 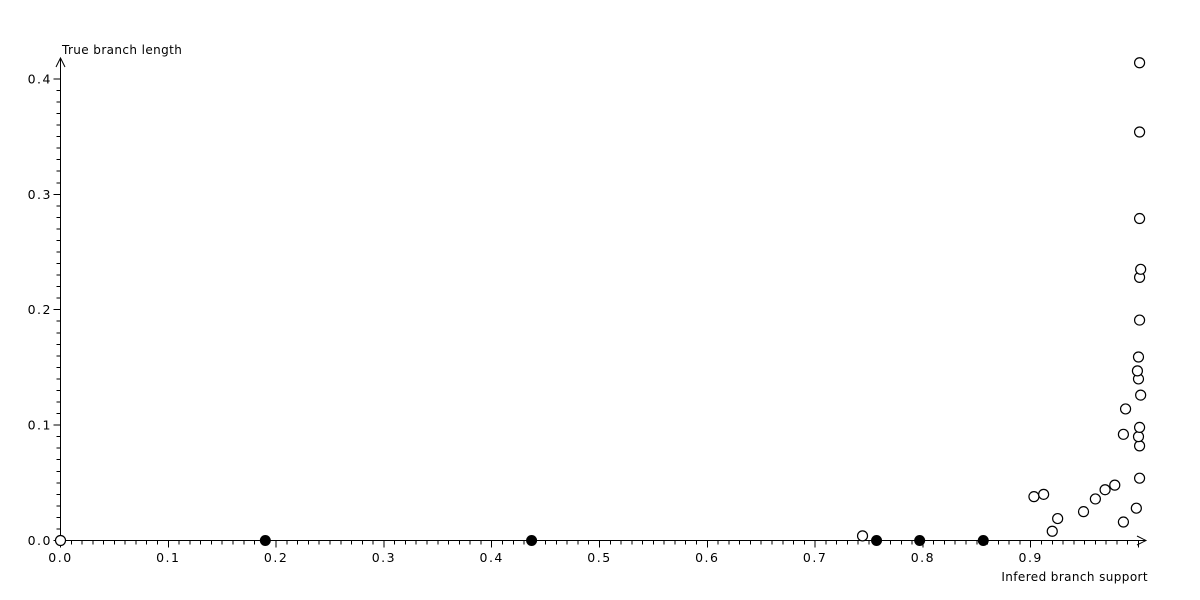 I want to click on x-tick-label: 0.5, so click(x=599, y=557).